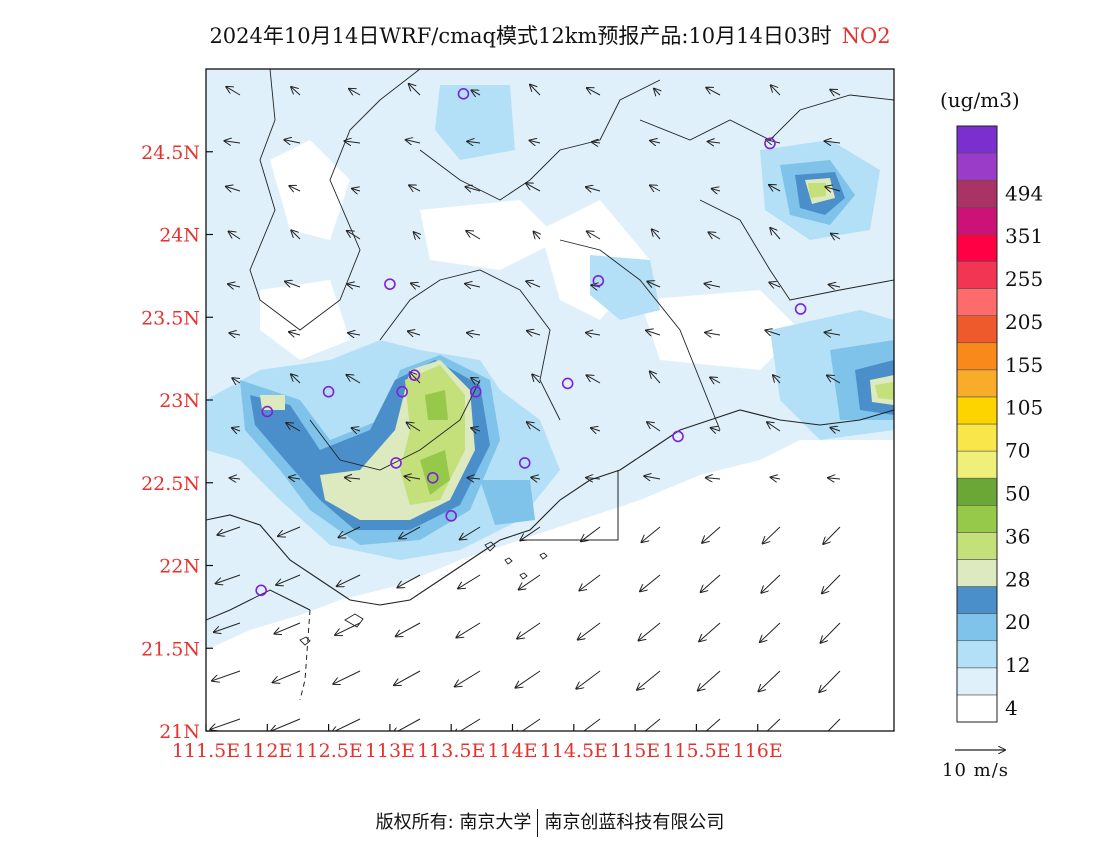 The height and width of the screenshot is (850, 1100). What do you see at coordinates (451, 751) in the screenshot?
I see `x-tick-label: 113.5E` at bounding box center [451, 751].